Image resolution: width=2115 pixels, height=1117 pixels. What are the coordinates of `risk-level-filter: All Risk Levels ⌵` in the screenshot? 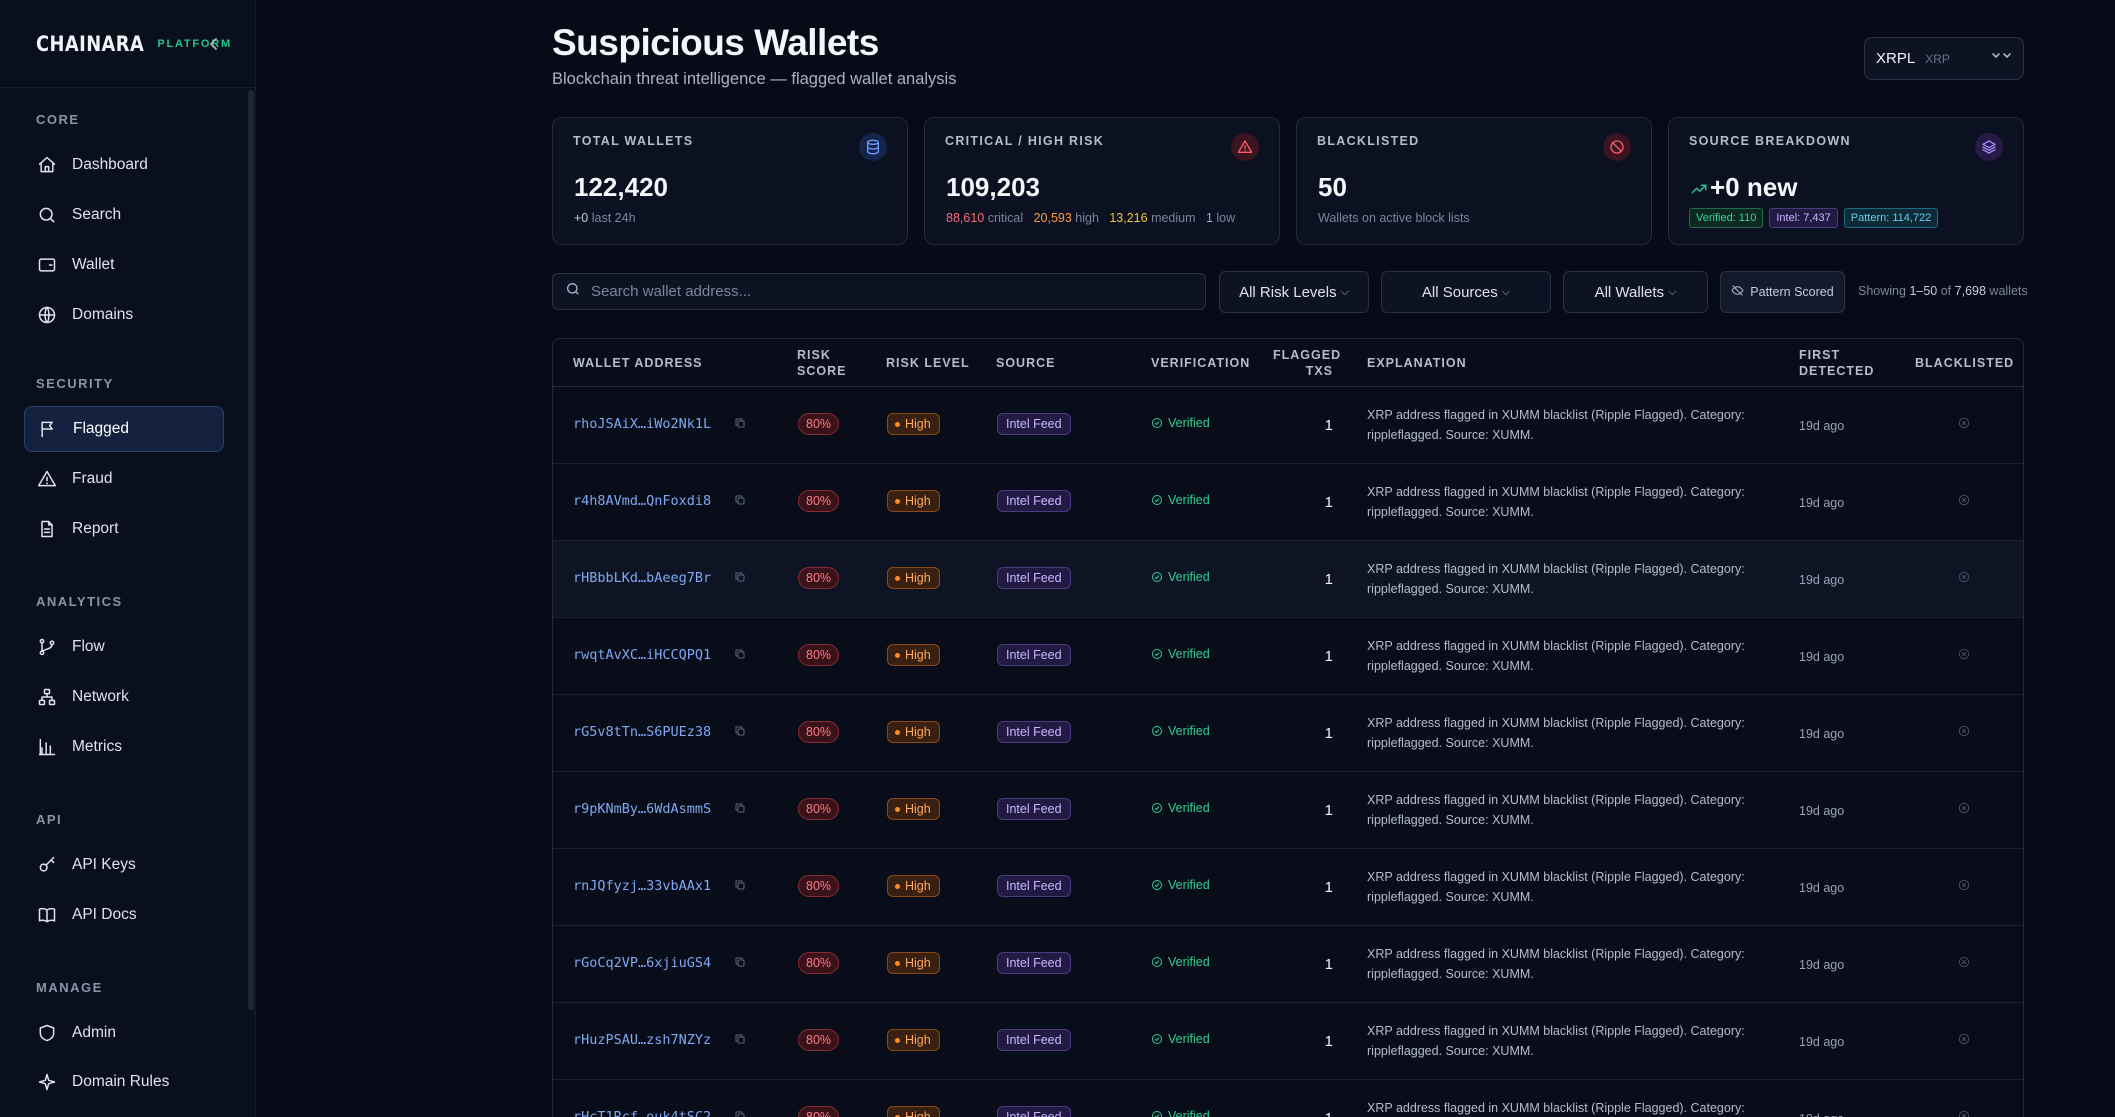 It's located at (1294, 292).